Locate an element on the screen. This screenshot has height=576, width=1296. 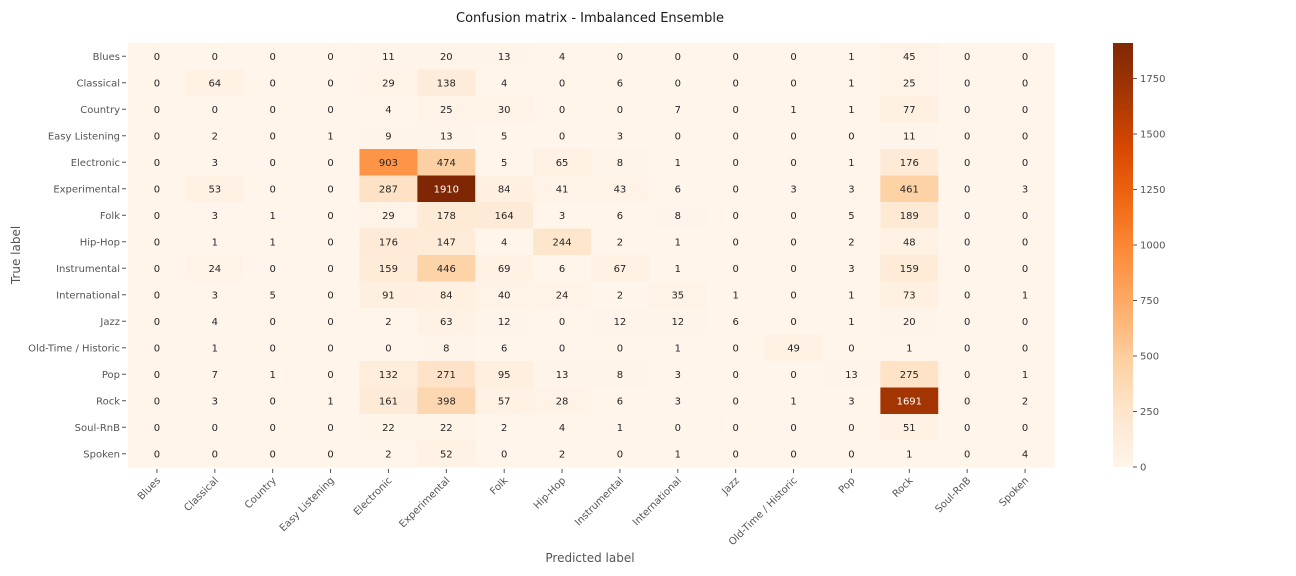
colorbar-ticks: 0 250 500 750 1000 1250 1500 1750 is located at coordinates (1149, 274).